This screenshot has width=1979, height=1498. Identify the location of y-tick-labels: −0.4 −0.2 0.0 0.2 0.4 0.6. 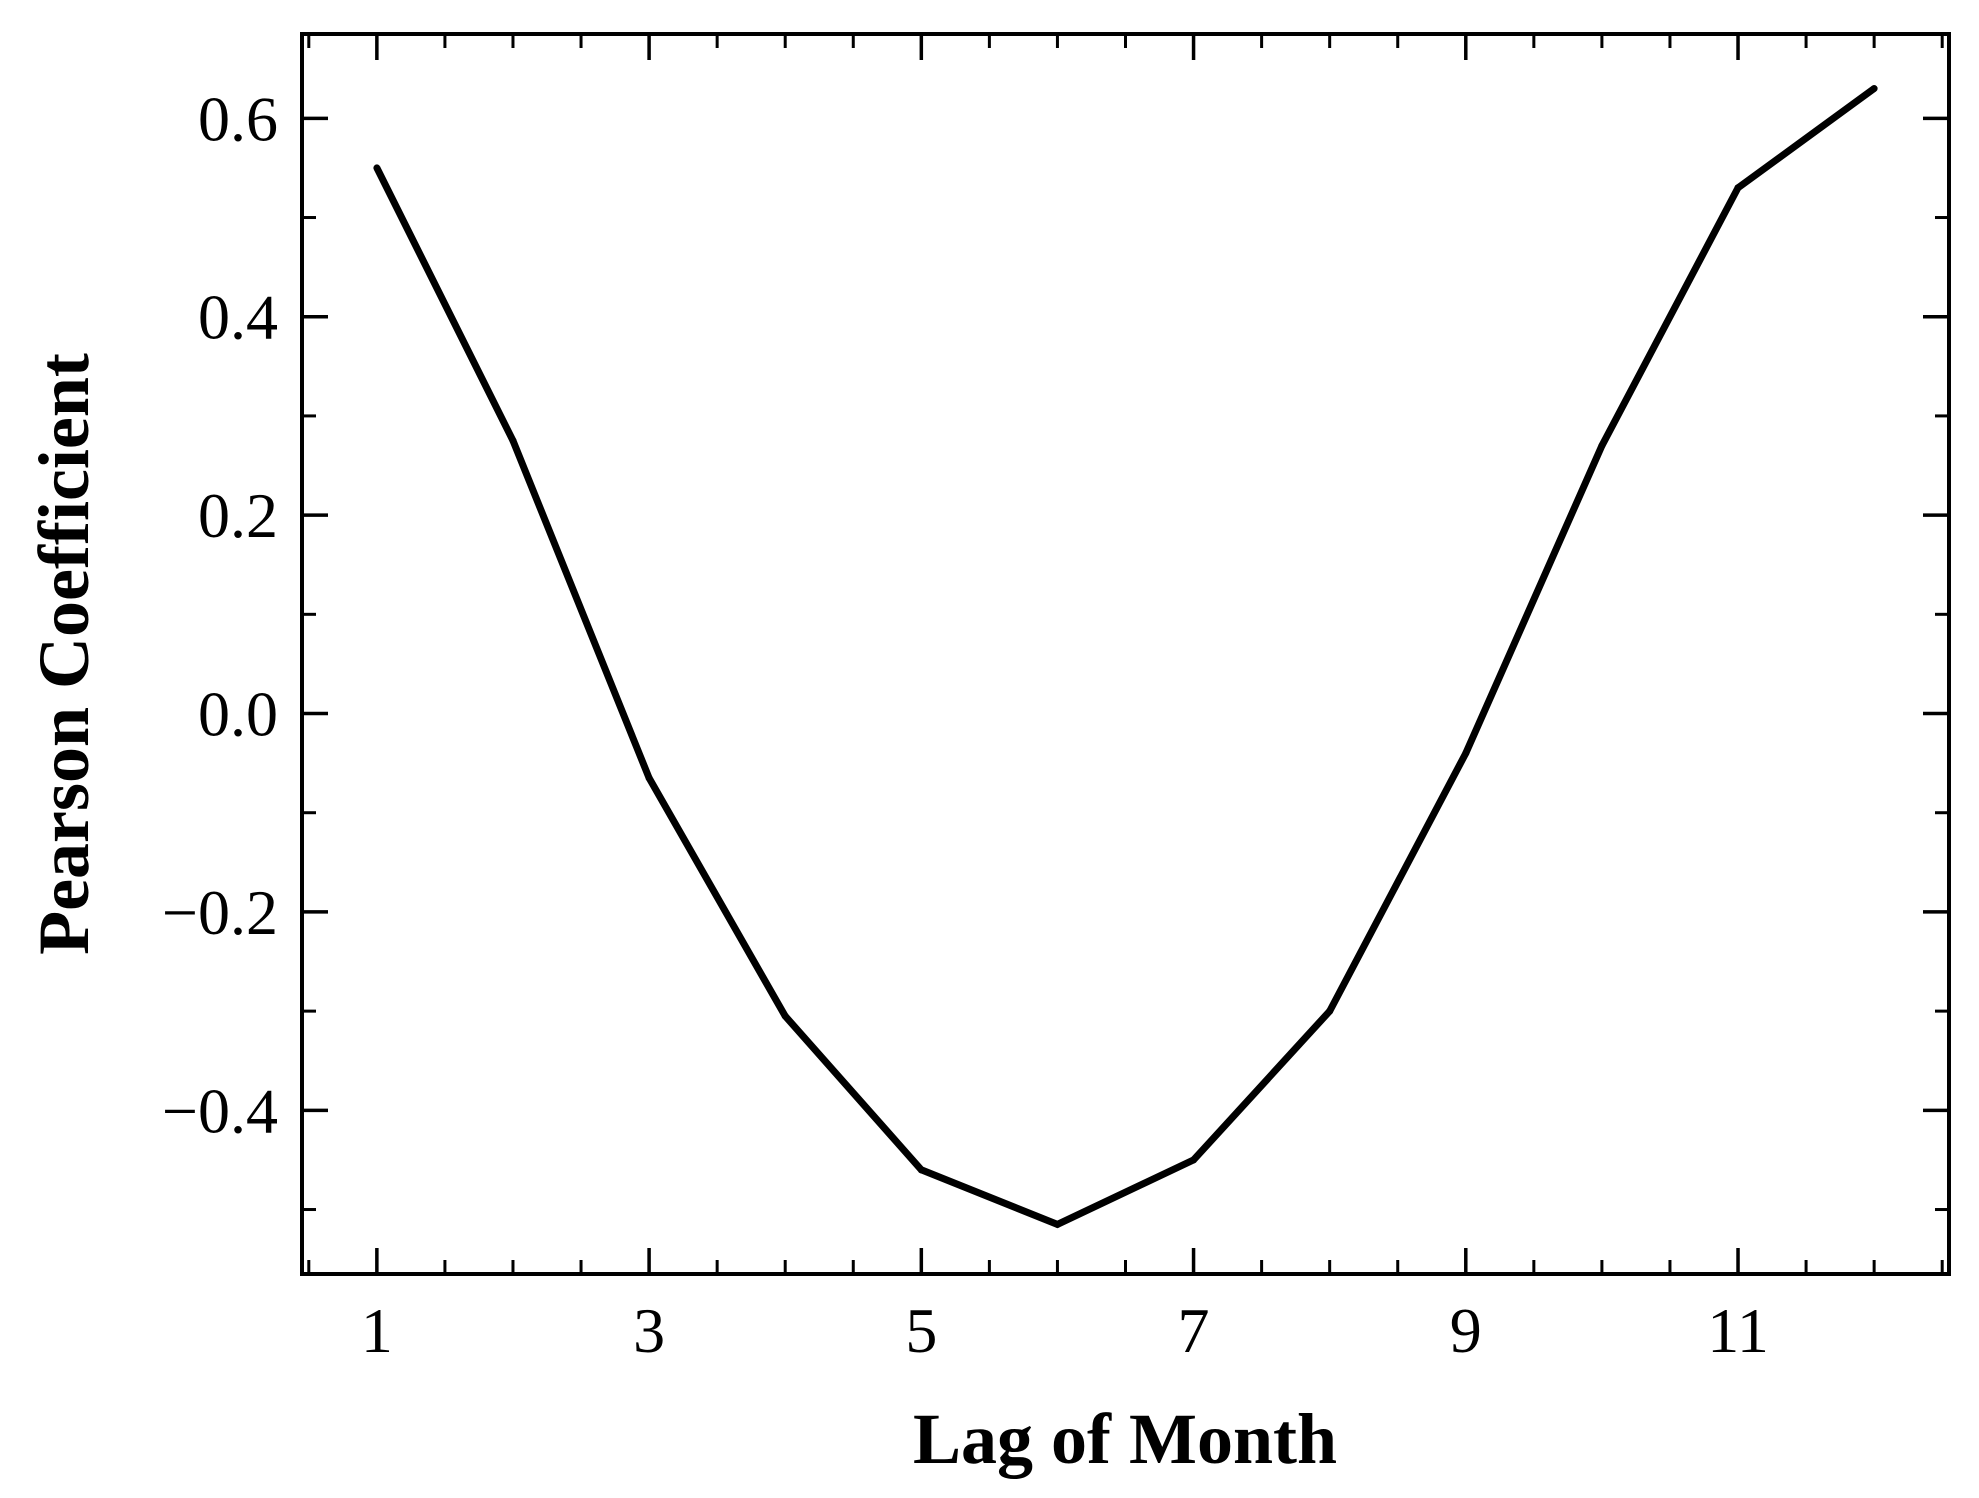
(220, 614).